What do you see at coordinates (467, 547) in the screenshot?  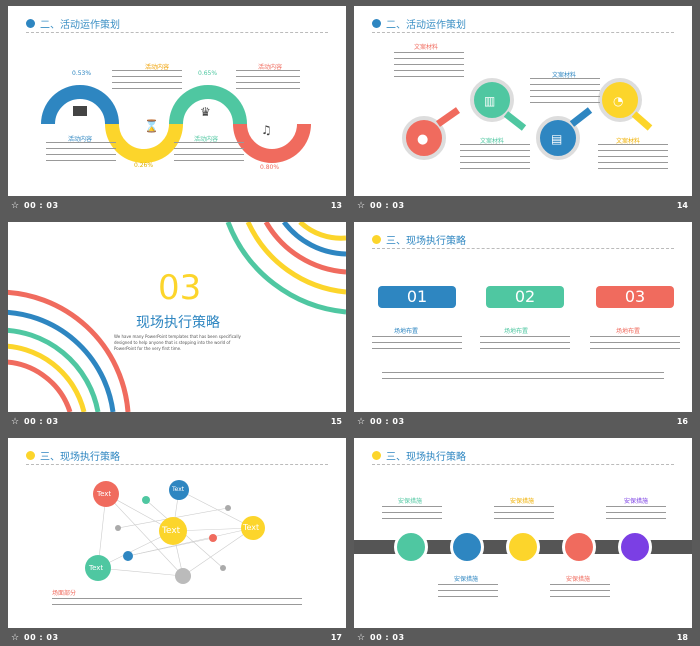 I see `globe-icon` at bounding box center [467, 547].